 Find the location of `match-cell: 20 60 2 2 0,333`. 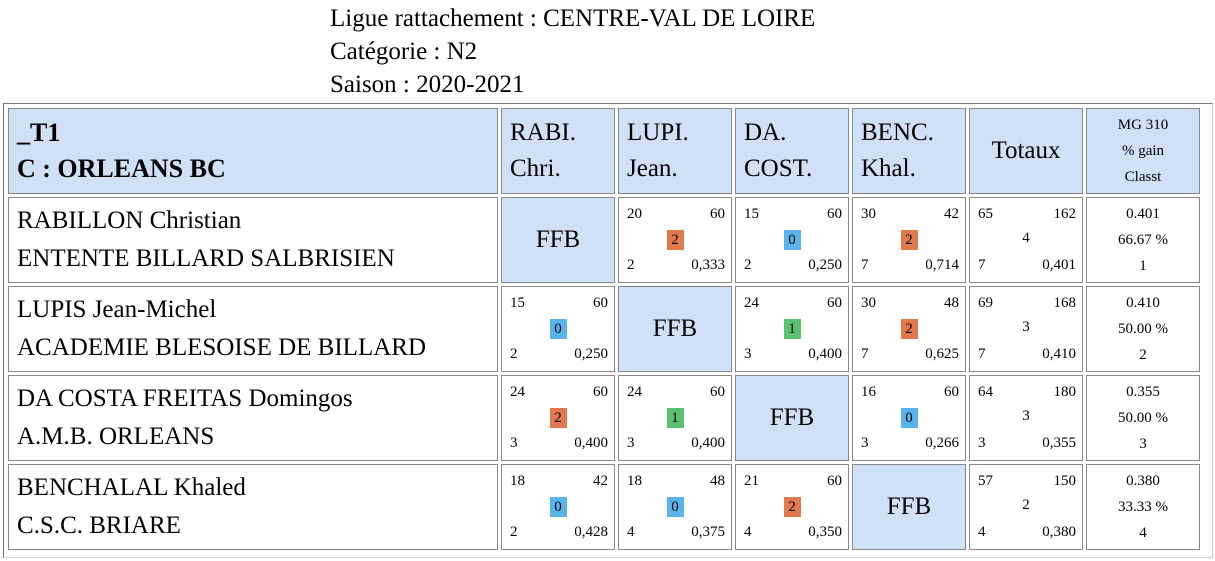

match-cell: 20 60 2 2 0,333 is located at coordinates (675, 240).